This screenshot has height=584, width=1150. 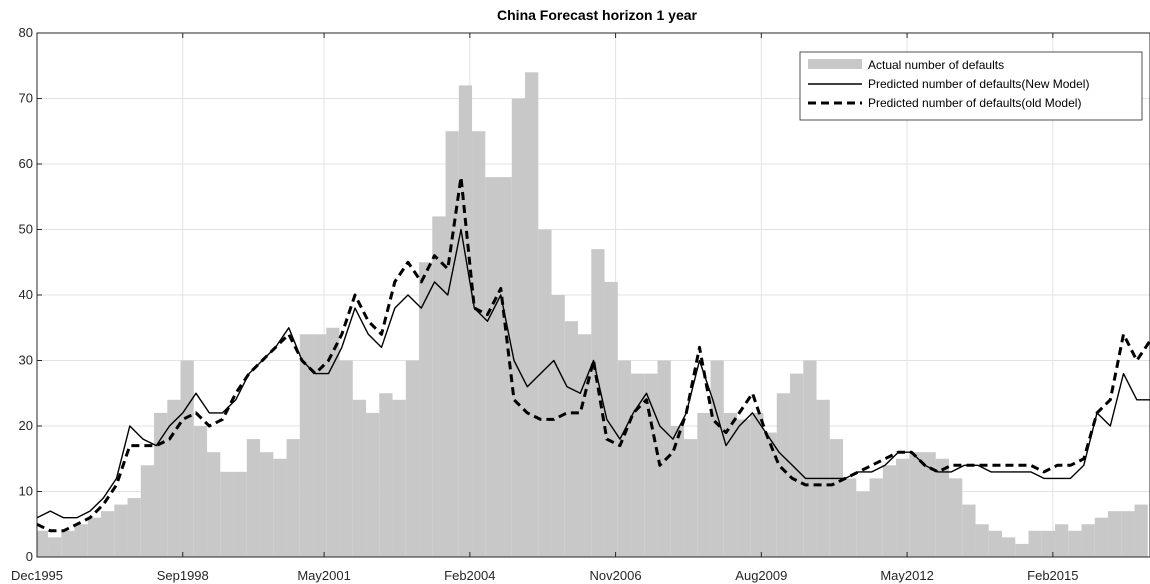 What do you see at coordinates (26, 98) in the screenshot?
I see `y-tick-label: 70` at bounding box center [26, 98].